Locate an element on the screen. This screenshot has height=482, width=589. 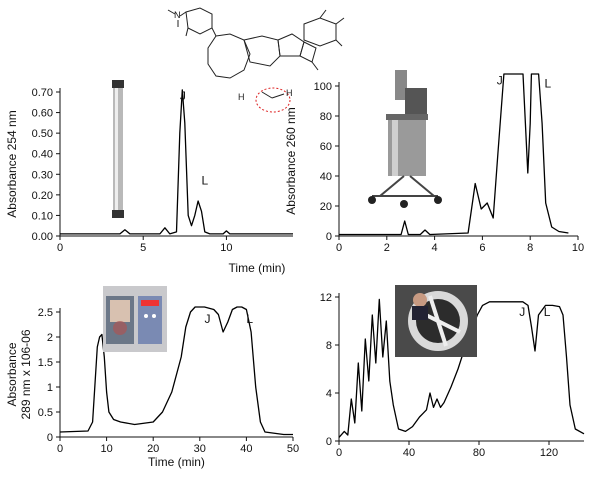
y-tick-label: 80 is located at coordinates (326, 117).